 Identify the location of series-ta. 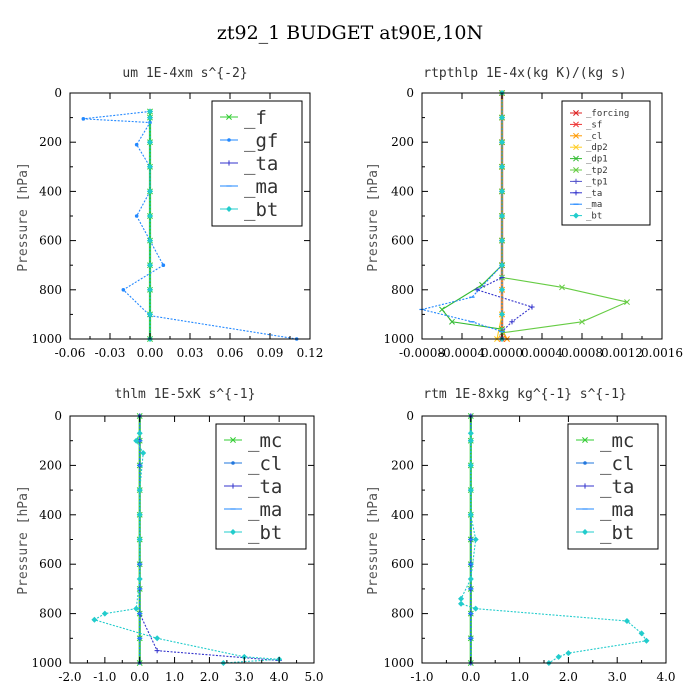
(504, 212).